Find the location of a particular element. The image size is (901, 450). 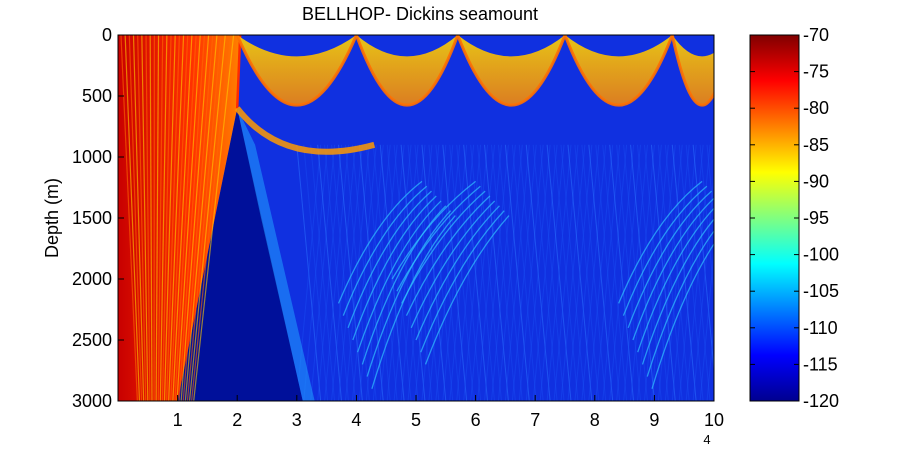

y-tick-label: 1500 is located at coordinates (92, 218).